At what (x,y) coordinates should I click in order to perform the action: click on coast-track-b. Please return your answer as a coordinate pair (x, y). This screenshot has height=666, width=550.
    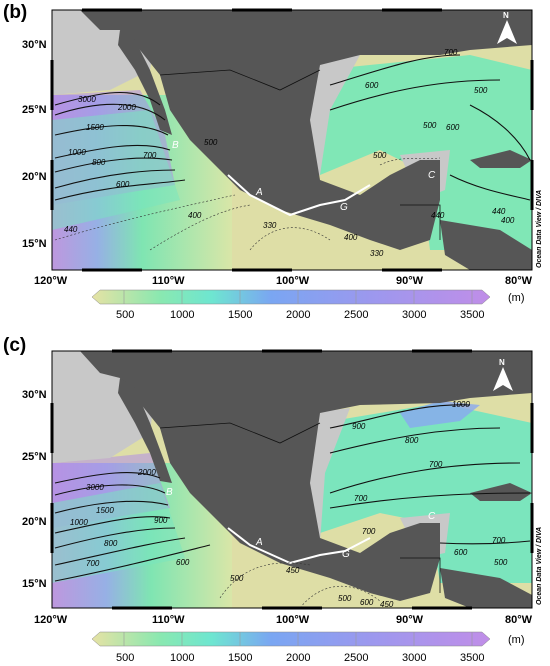
    Looking at the image, I should click on (299, 195).